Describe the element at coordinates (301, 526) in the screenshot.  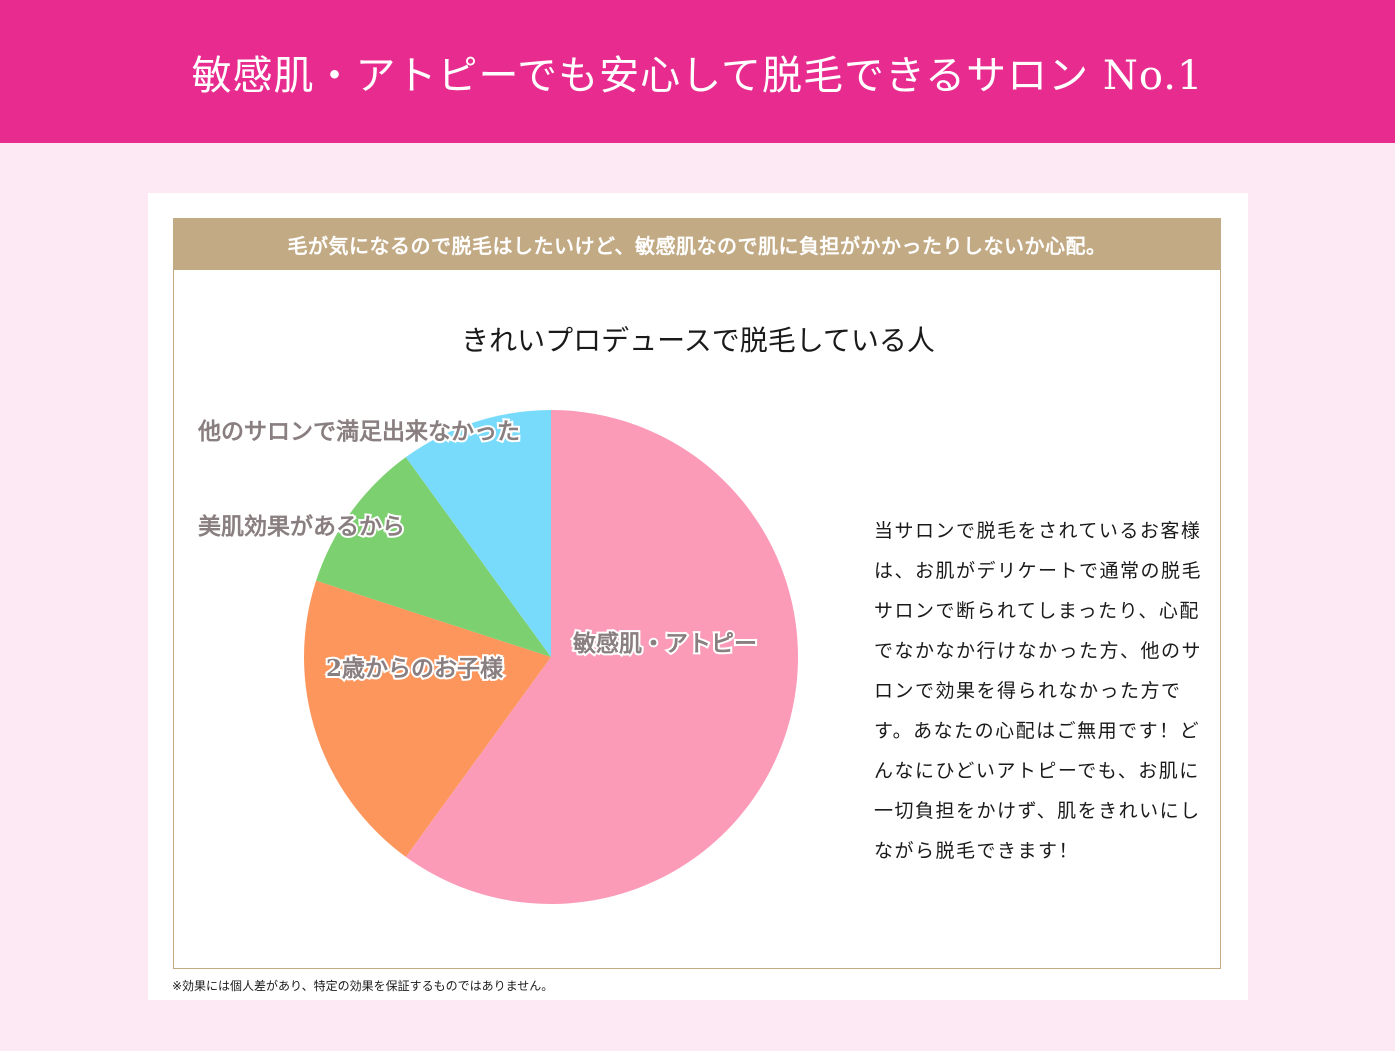
I see `pie-label-skin-beauty-effect: 美肌効果があるから` at that location.